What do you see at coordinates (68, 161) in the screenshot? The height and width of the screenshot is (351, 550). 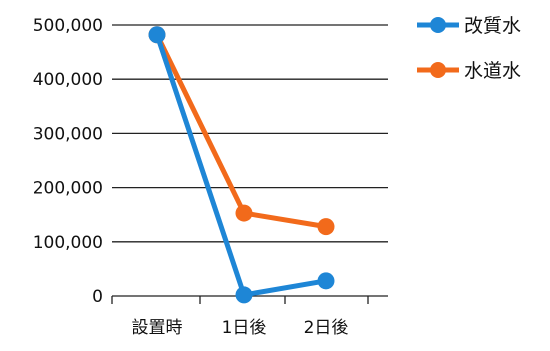 I see `y-axis-tick-labels: 0 100,000 200,000 300,000 400,000 500,000` at bounding box center [68, 161].